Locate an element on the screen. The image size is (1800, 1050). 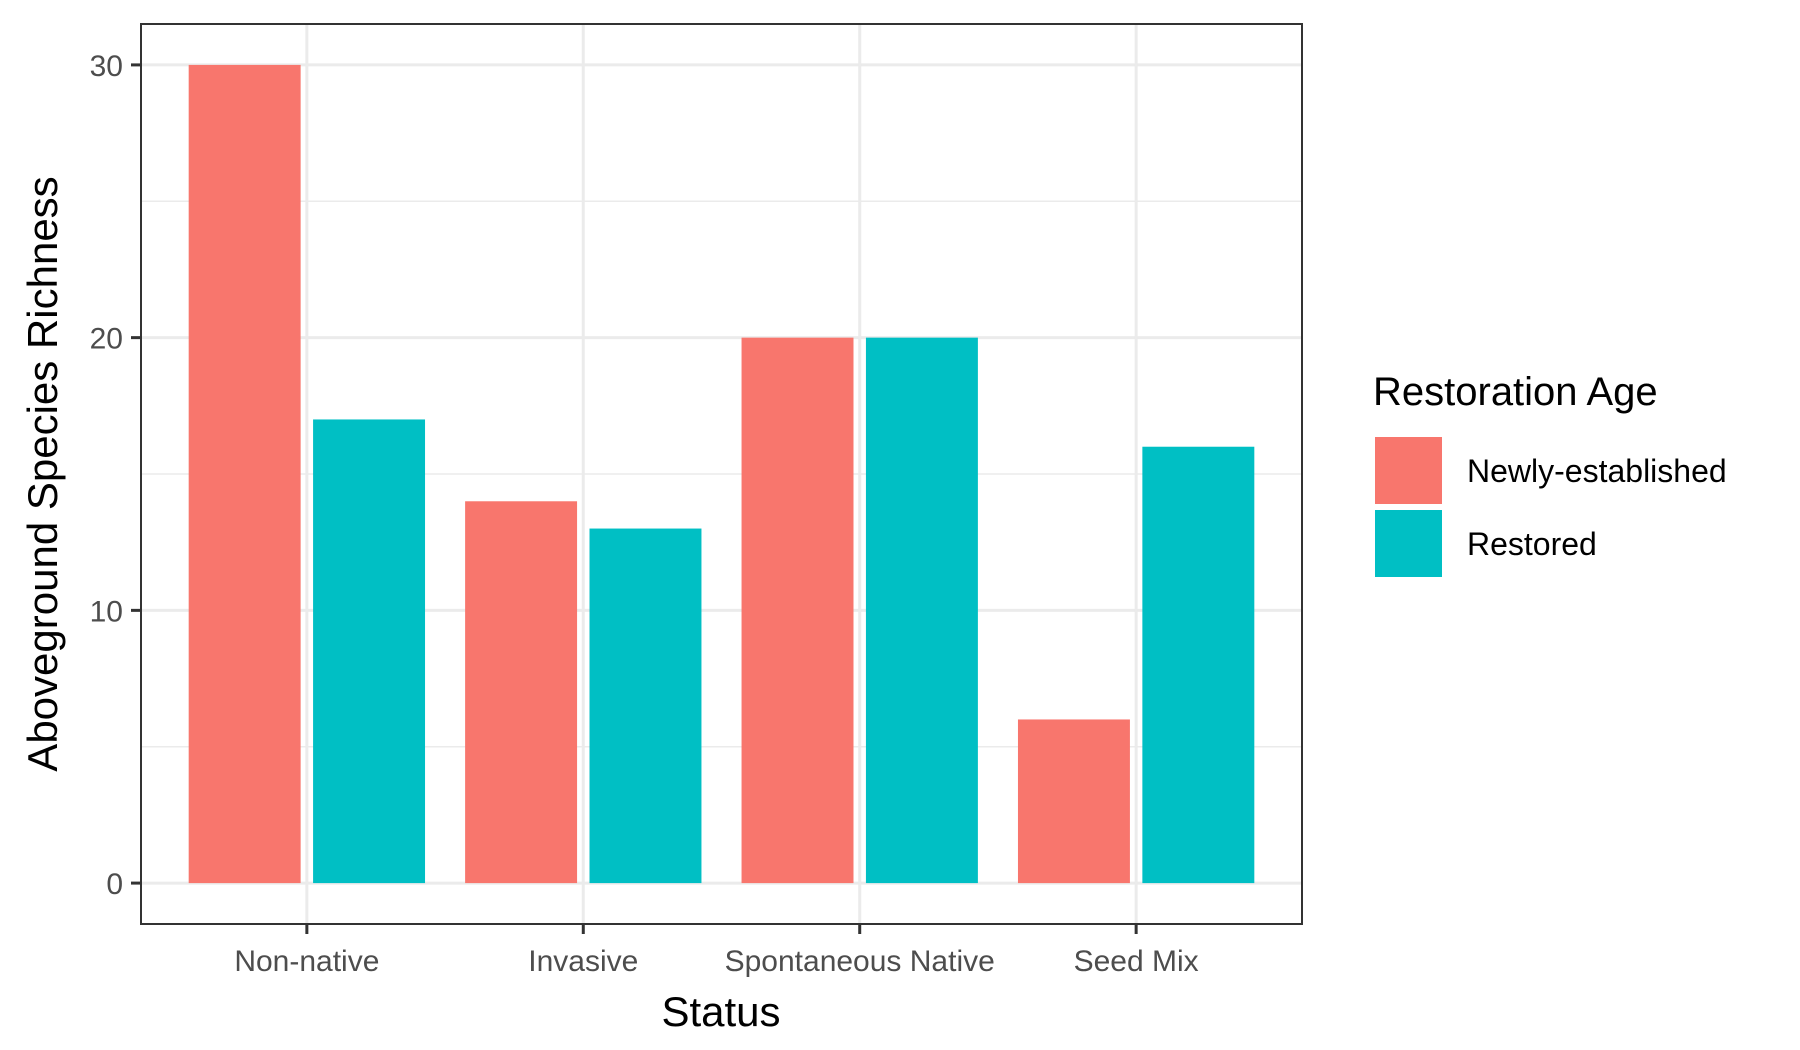
x-axis-title: Status is located at coordinates (720, 1011).